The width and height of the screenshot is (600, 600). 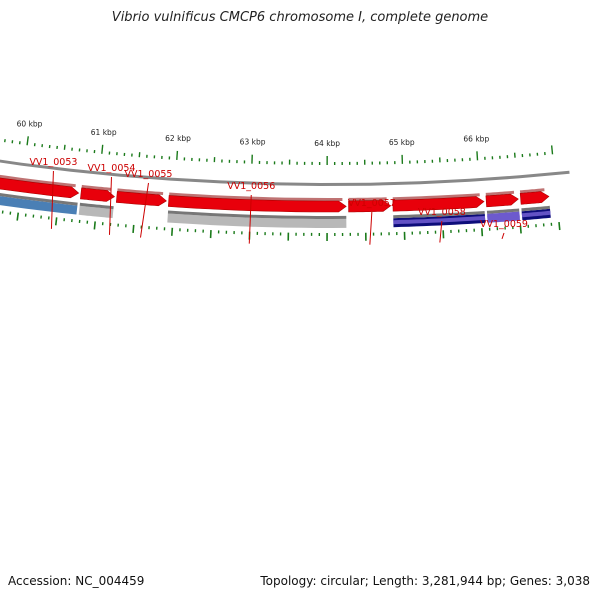 What do you see at coordinates (476, 138) in the screenshot?
I see `ruler-tick-label: 66 kbp` at bounding box center [476, 138].